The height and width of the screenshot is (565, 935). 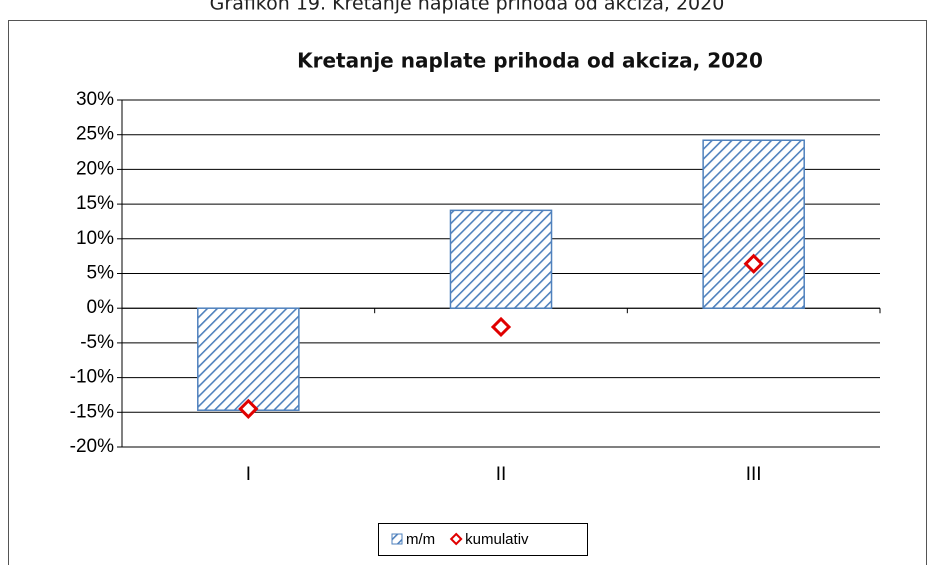 I want to click on legend-label: kumulativ, so click(x=497, y=539).